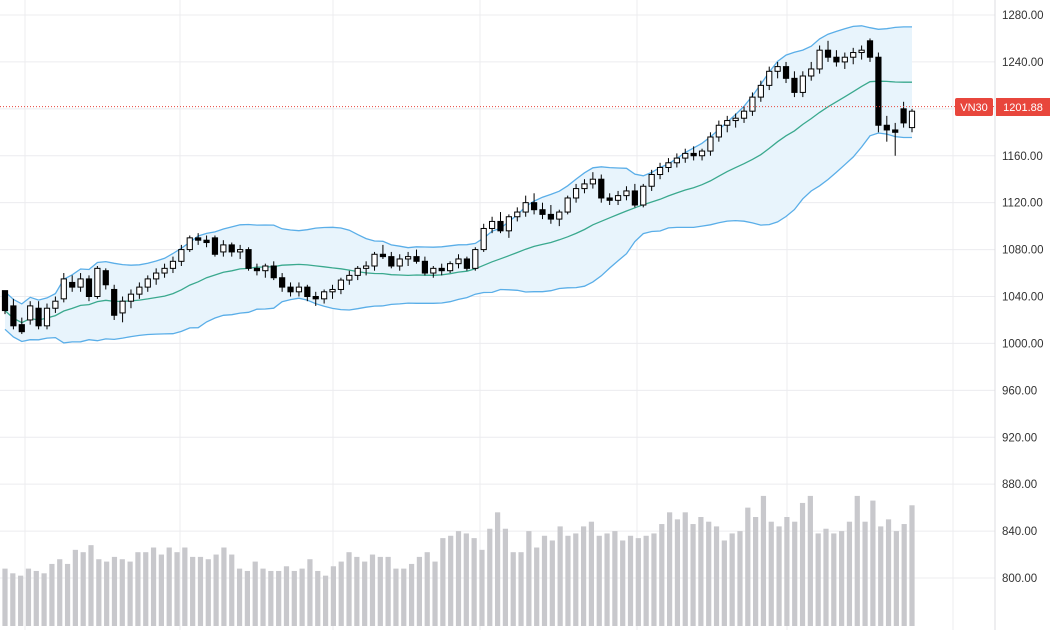  I want to click on last-price-labels: VN30 1201.88, so click(1002, 107).